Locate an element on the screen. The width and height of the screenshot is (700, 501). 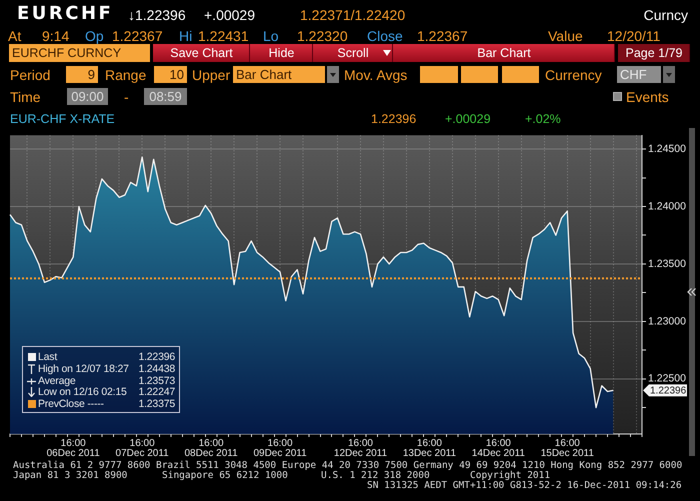
annotation: 1.24438 is located at coordinates (156, 369).